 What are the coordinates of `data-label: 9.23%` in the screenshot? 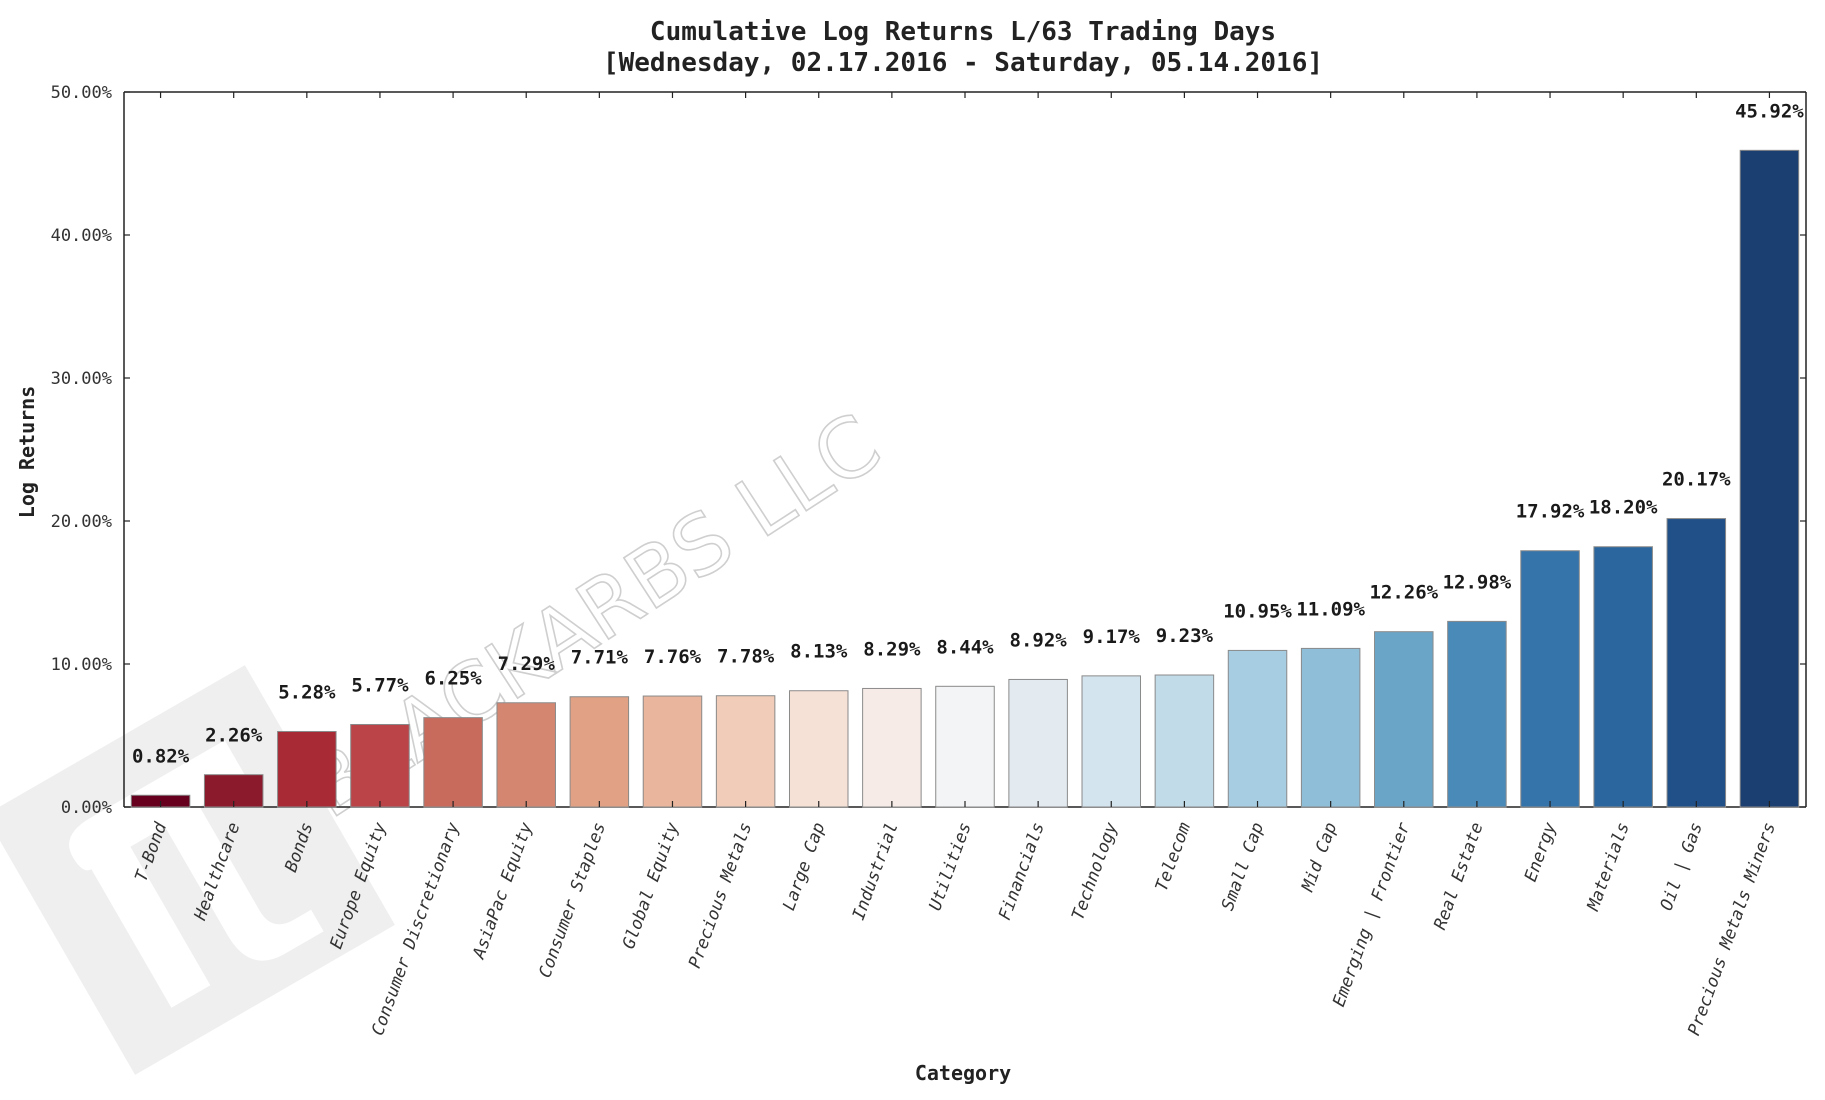 It's located at (1185, 636).